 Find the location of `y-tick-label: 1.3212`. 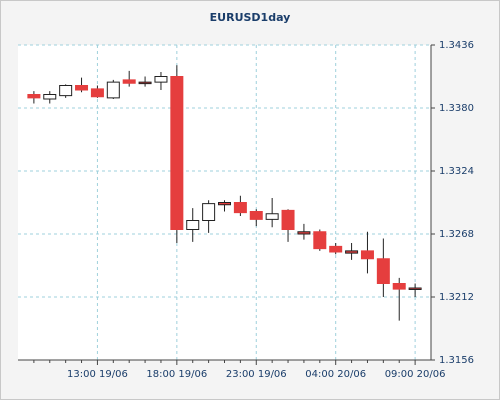

y-tick-label: 1.3212 is located at coordinates (456, 297).